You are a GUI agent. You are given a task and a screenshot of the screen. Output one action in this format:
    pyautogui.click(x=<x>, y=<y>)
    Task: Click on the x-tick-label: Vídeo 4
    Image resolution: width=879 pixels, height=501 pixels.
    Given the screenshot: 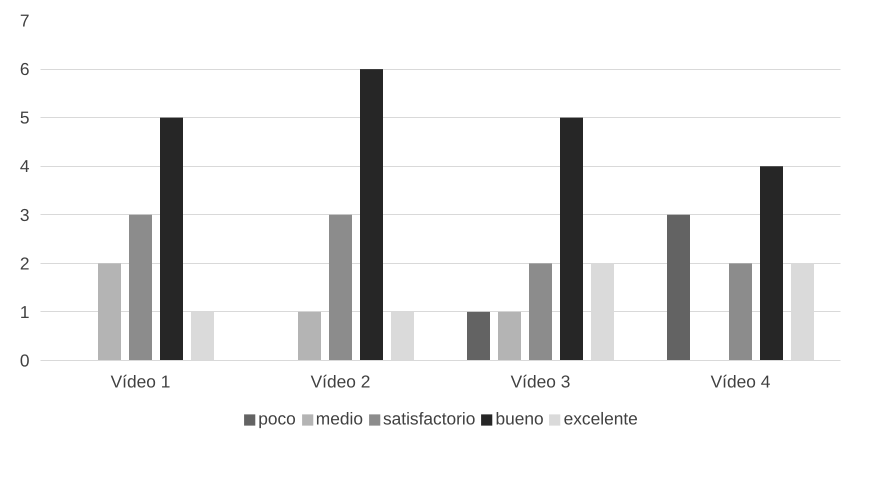 What is the action you would take?
    pyautogui.click(x=740, y=382)
    